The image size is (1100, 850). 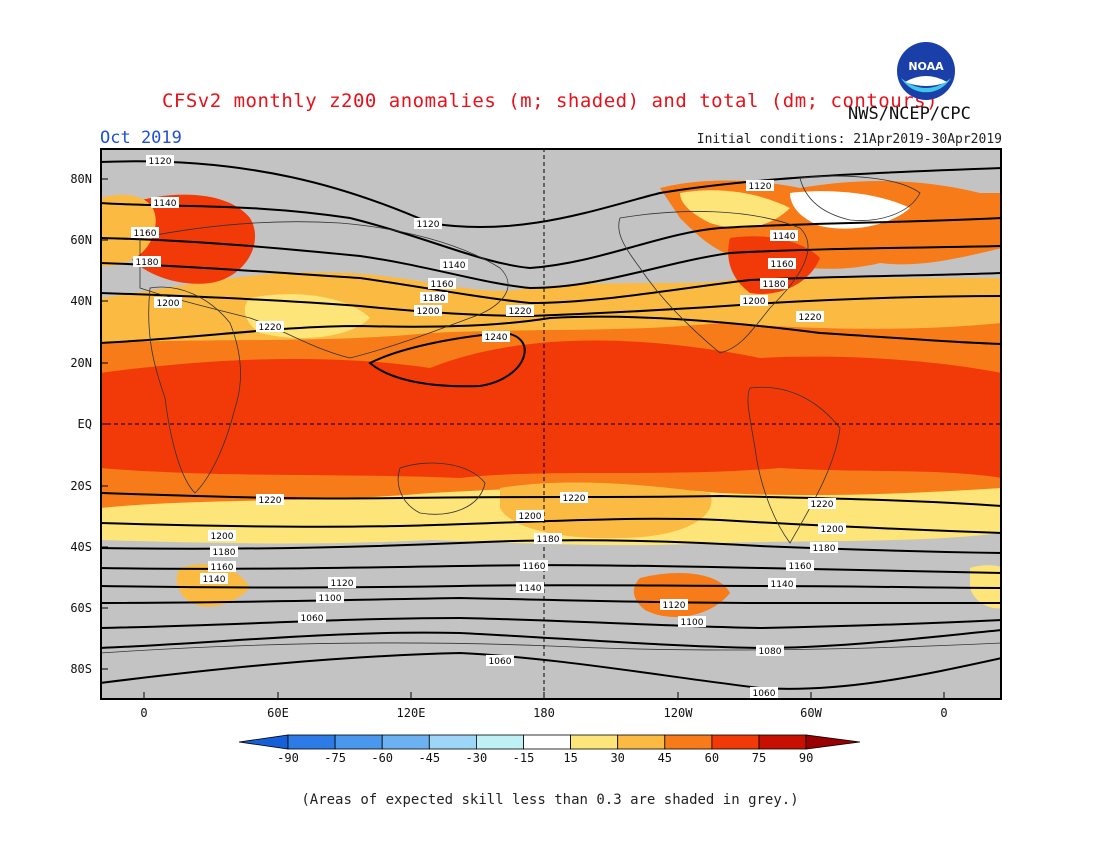 I want to click on lat-label-80s: 80S, so click(x=81, y=669).